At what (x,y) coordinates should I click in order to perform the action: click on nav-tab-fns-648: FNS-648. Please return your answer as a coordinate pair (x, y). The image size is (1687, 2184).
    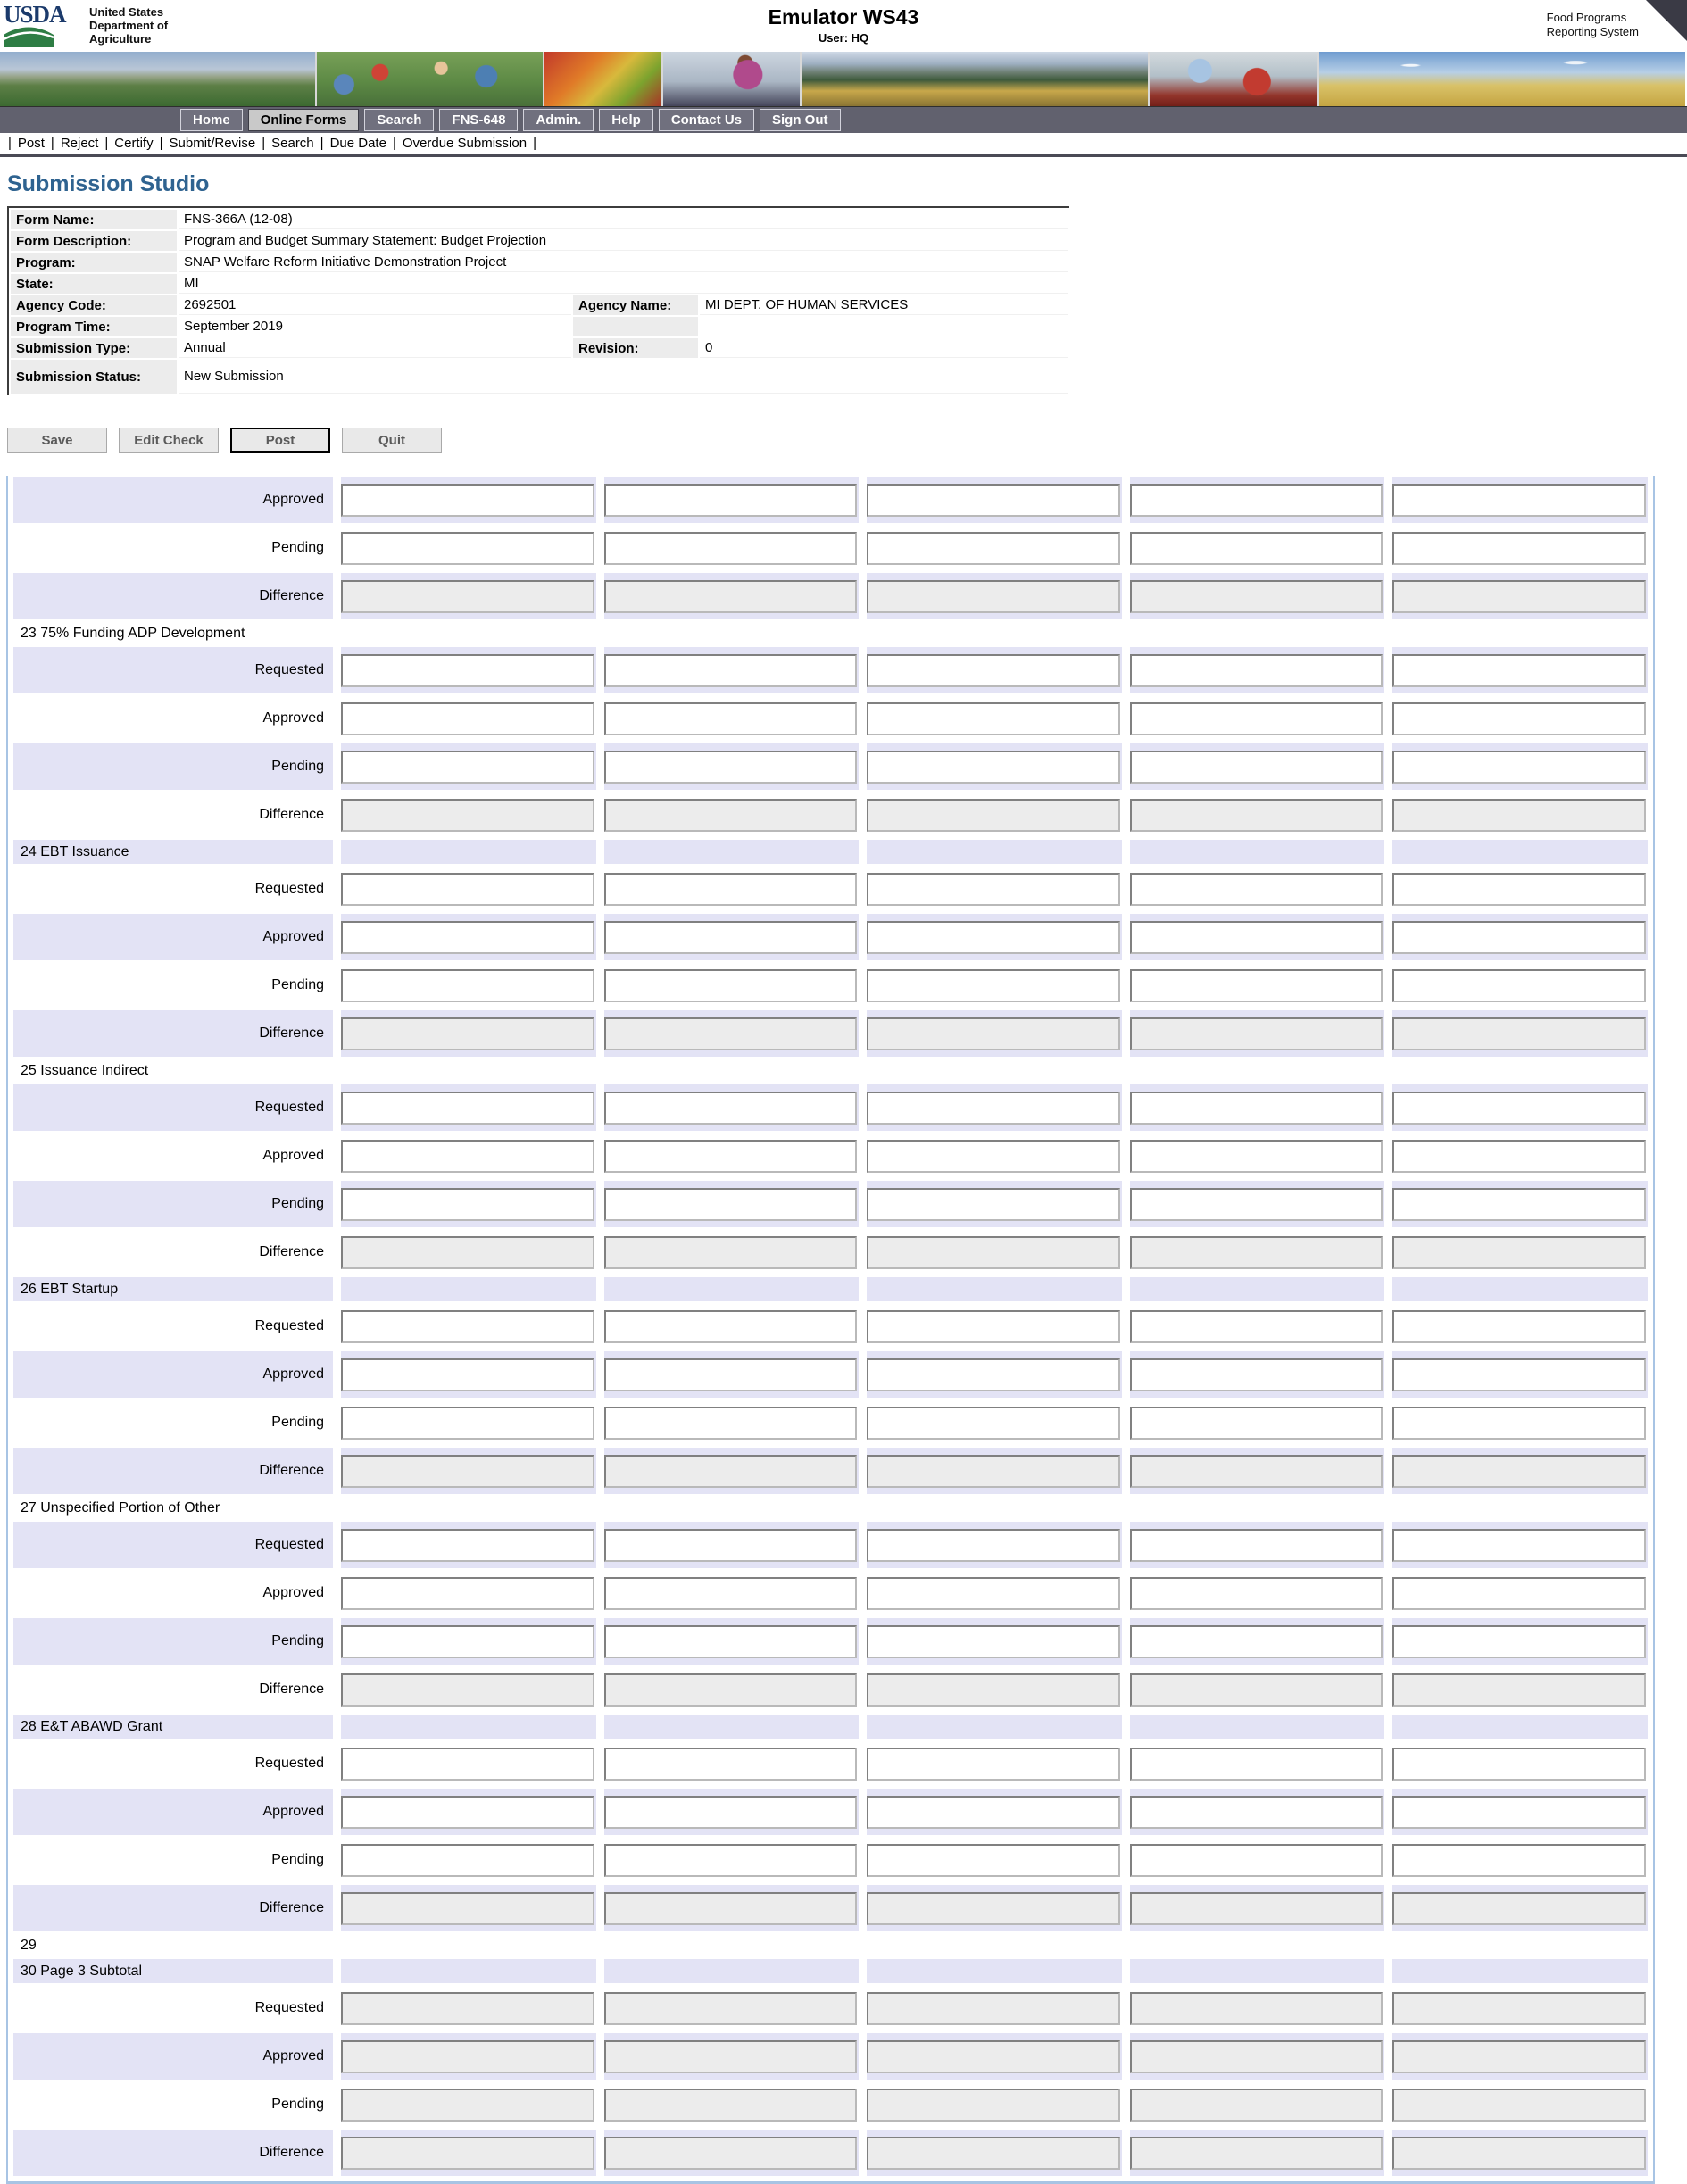
    Looking at the image, I should click on (479, 120).